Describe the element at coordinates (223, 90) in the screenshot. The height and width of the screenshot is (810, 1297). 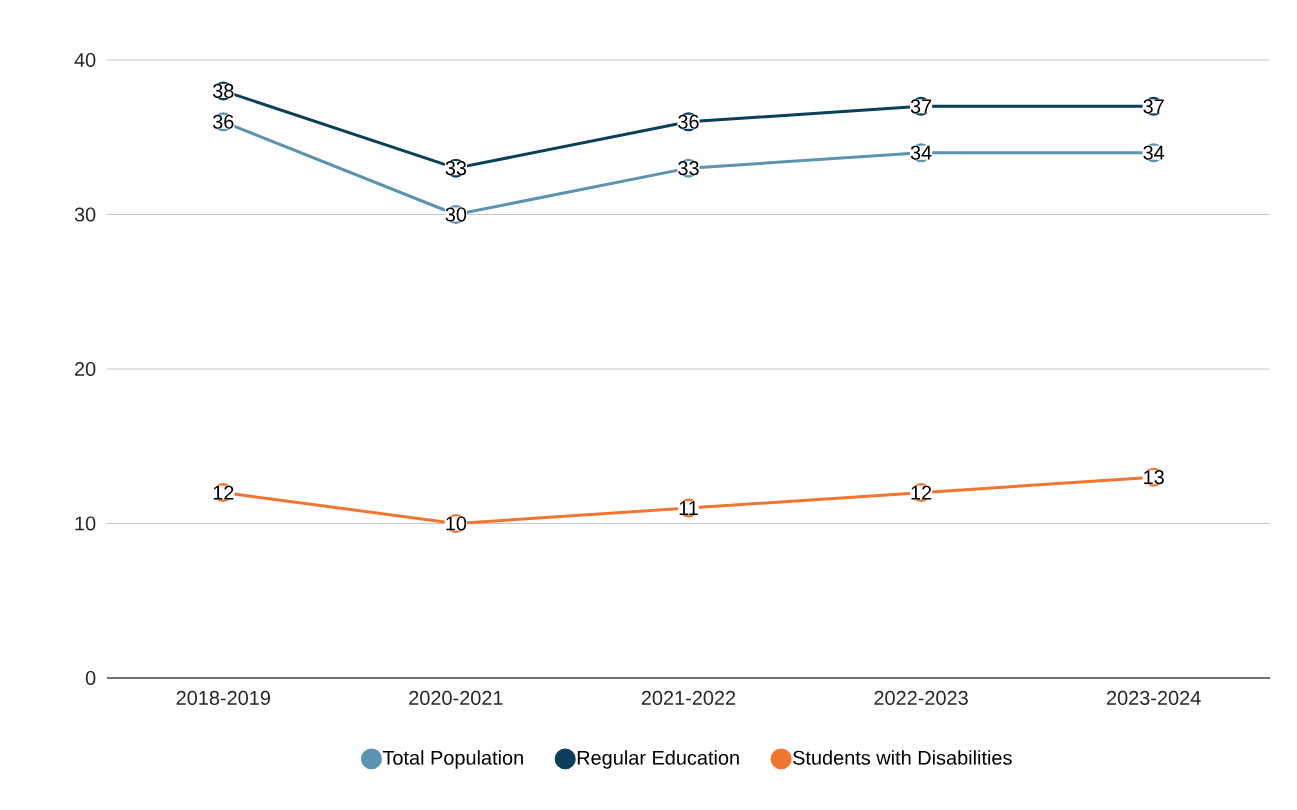
I see `data-label: 38` at that location.